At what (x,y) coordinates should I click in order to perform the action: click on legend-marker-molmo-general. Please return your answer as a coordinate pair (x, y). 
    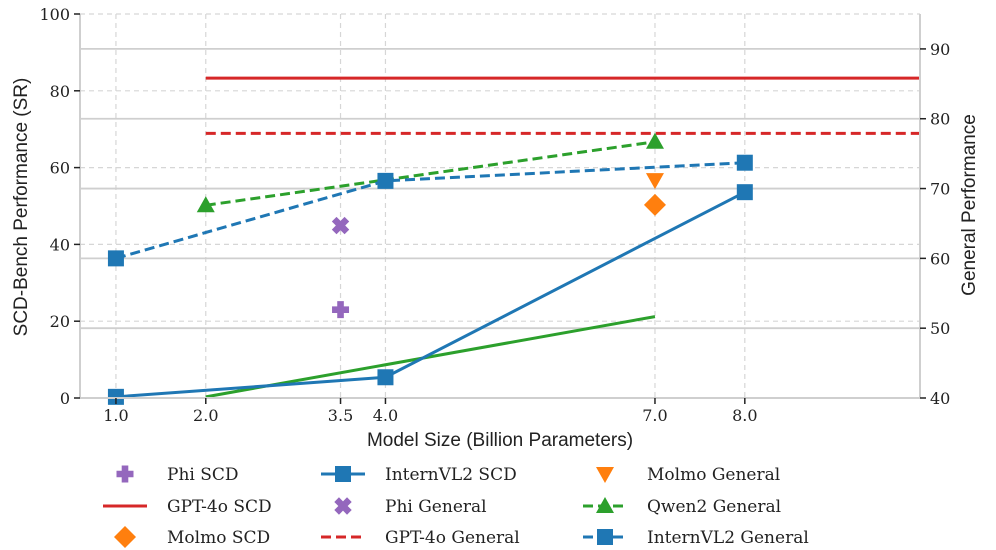
    Looking at the image, I should click on (605, 475).